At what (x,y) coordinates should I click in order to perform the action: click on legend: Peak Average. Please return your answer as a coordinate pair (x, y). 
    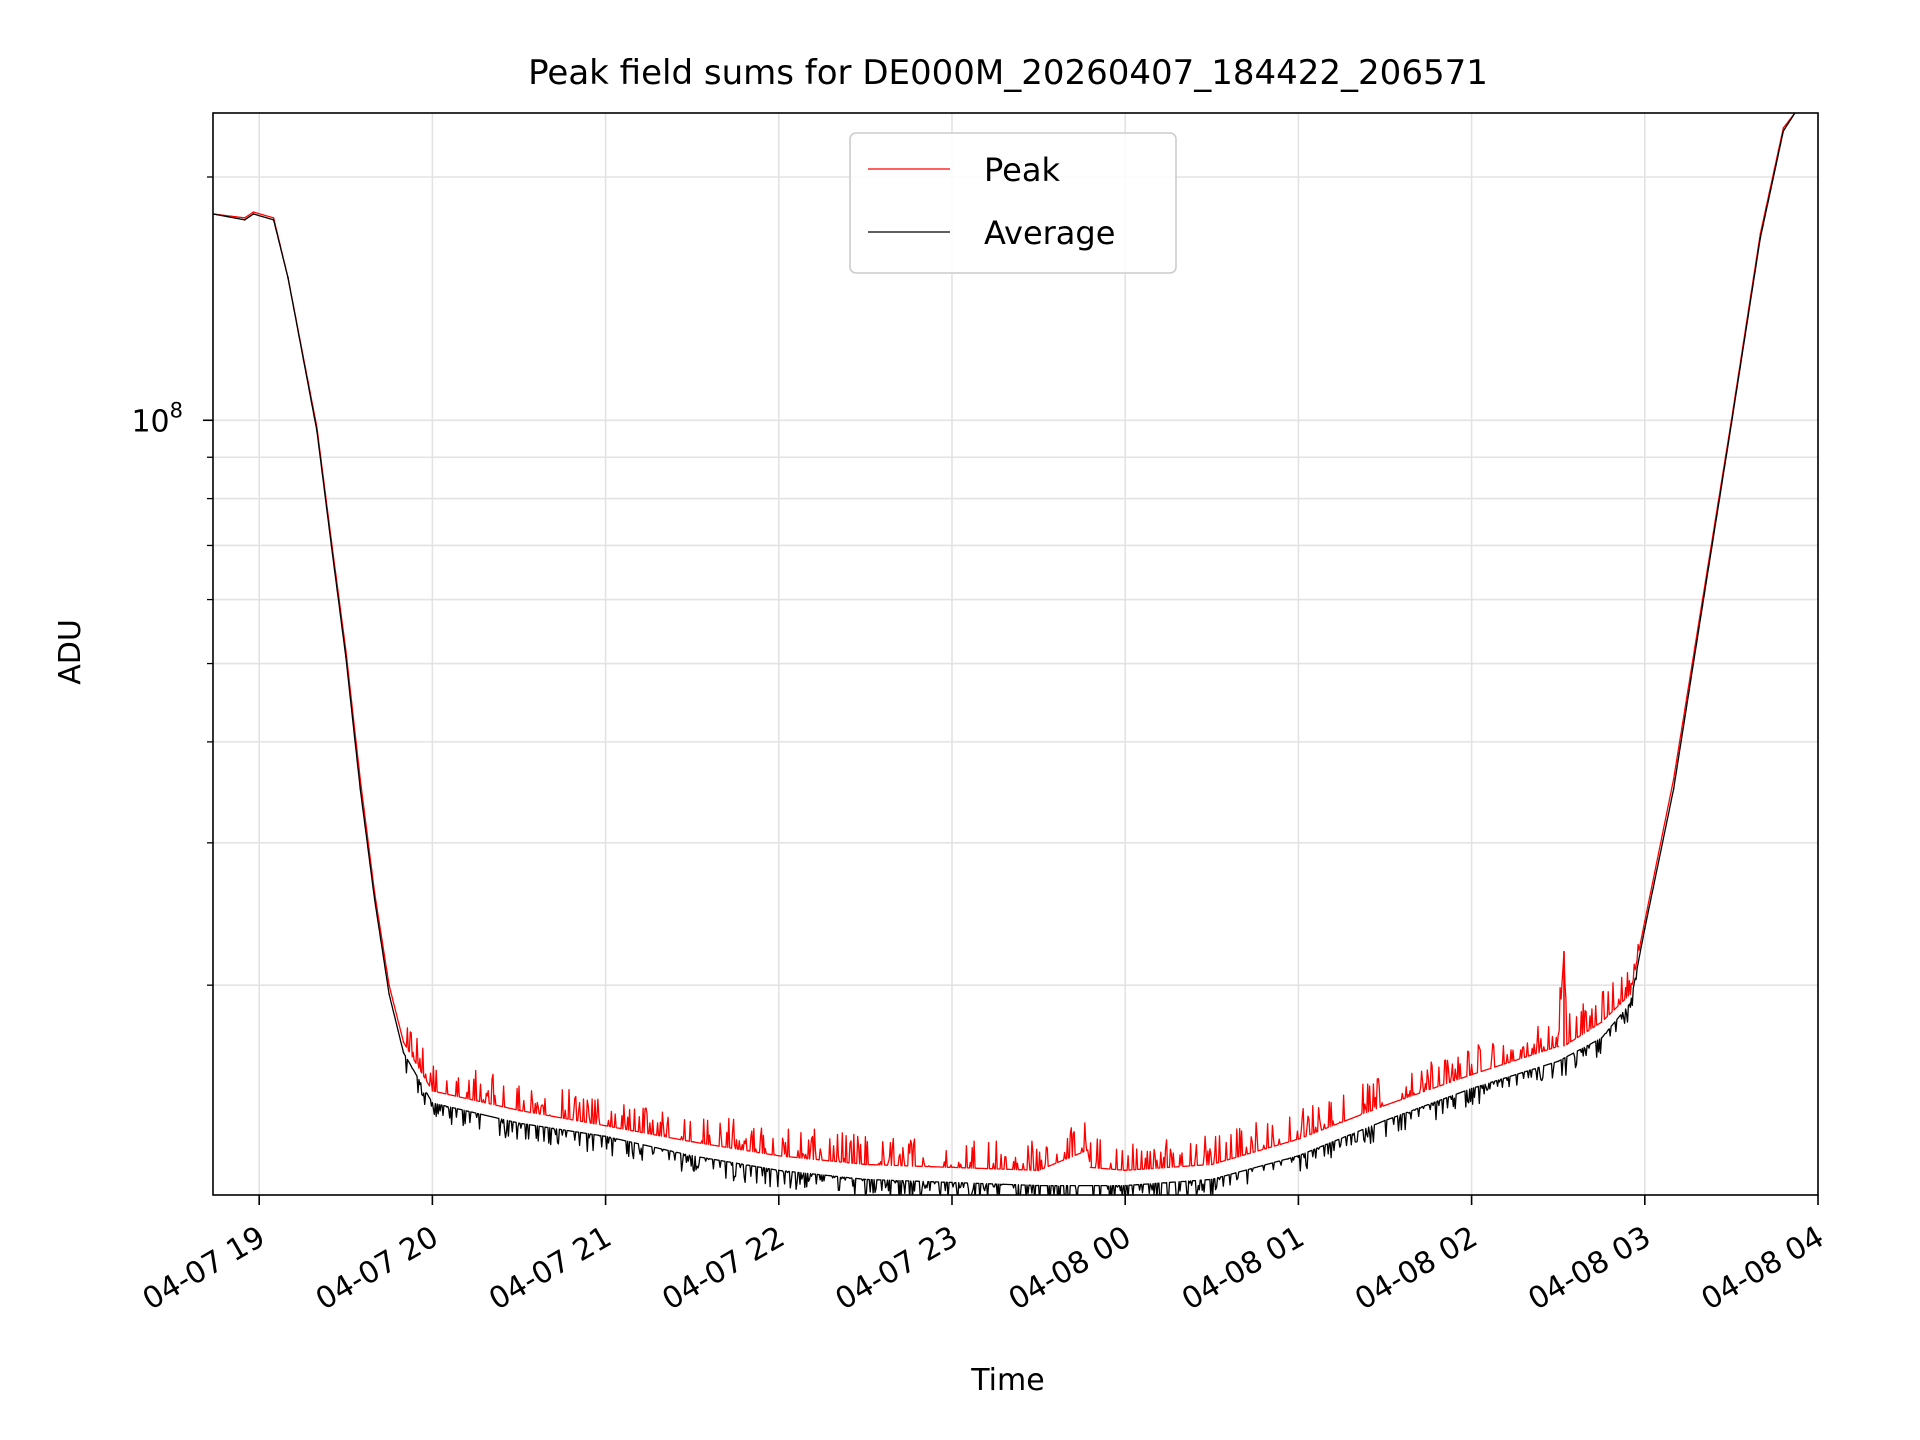
    Looking at the image, I should click on (1013, 203).